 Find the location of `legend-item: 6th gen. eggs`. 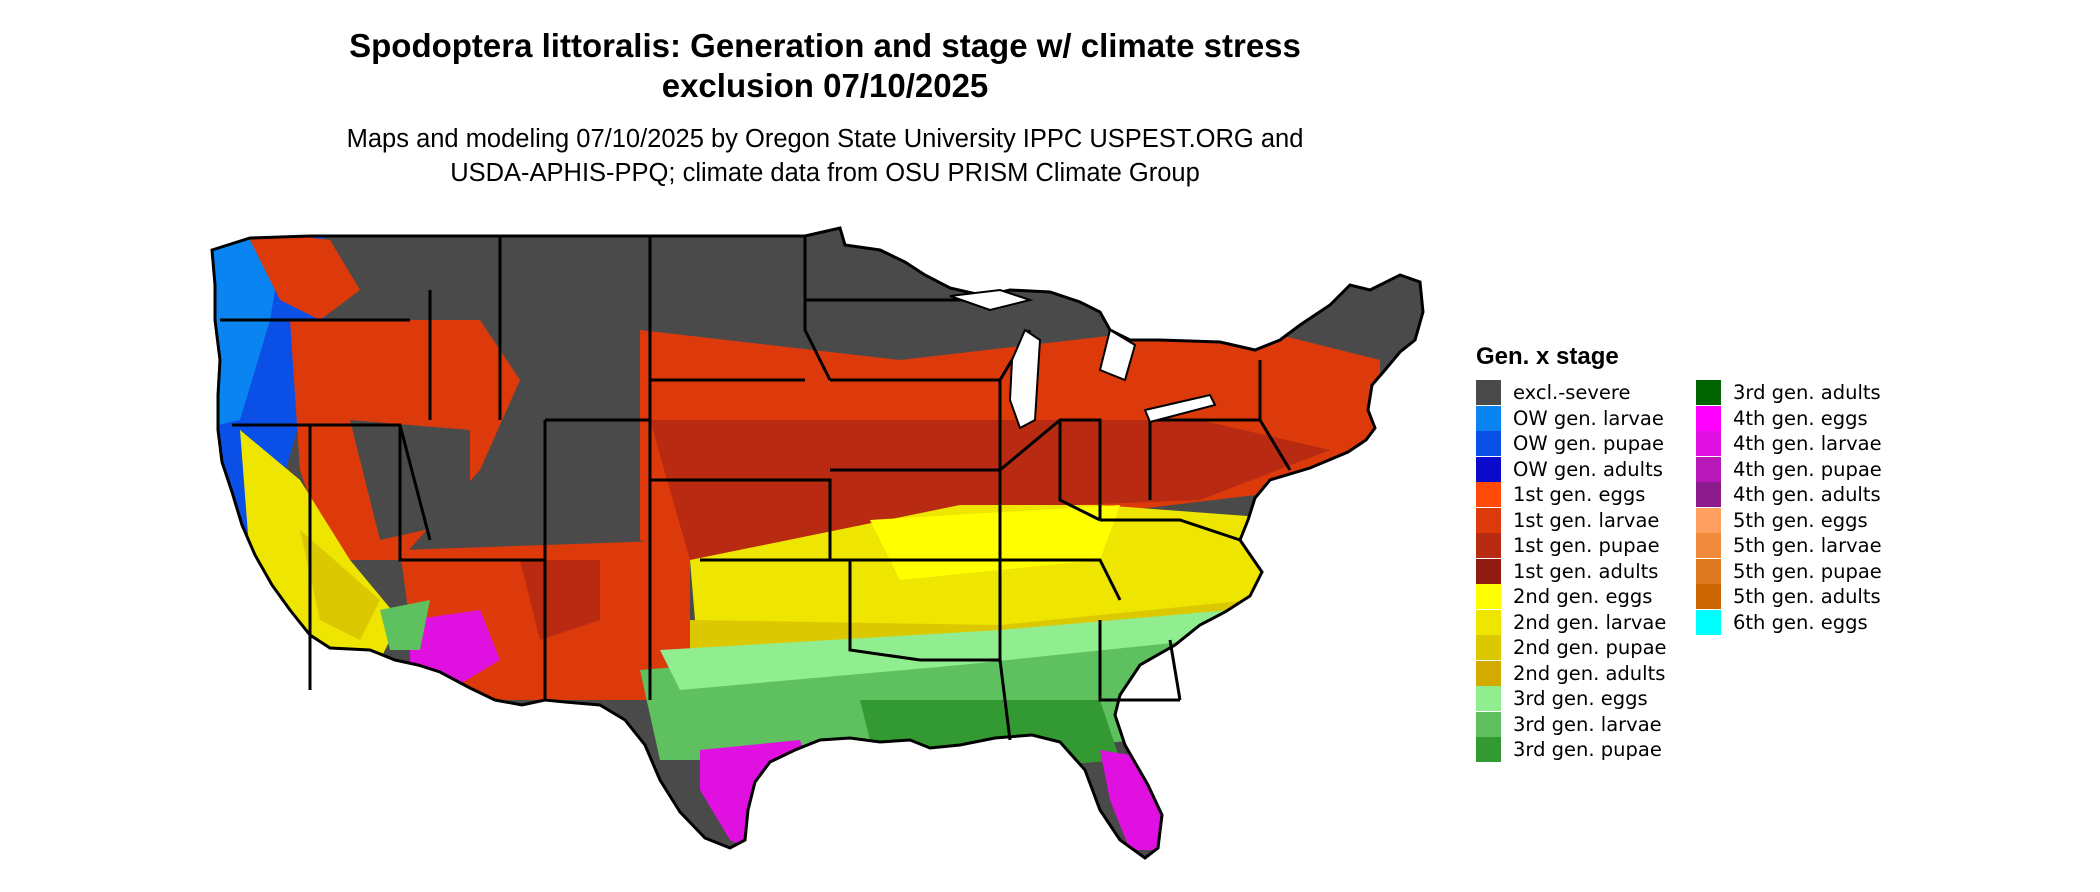

legend-item: 6th gen. eggs is located at coordinates (1789, 622).